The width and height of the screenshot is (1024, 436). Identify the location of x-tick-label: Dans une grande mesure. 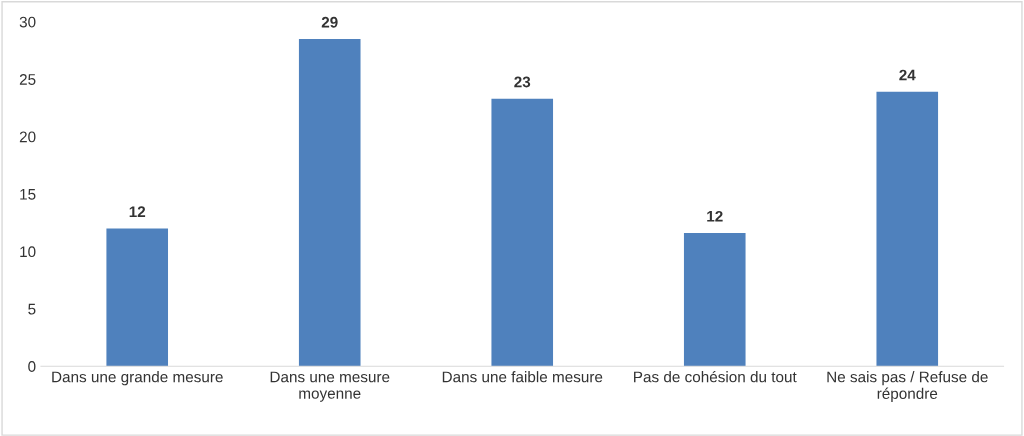
(137, 378).